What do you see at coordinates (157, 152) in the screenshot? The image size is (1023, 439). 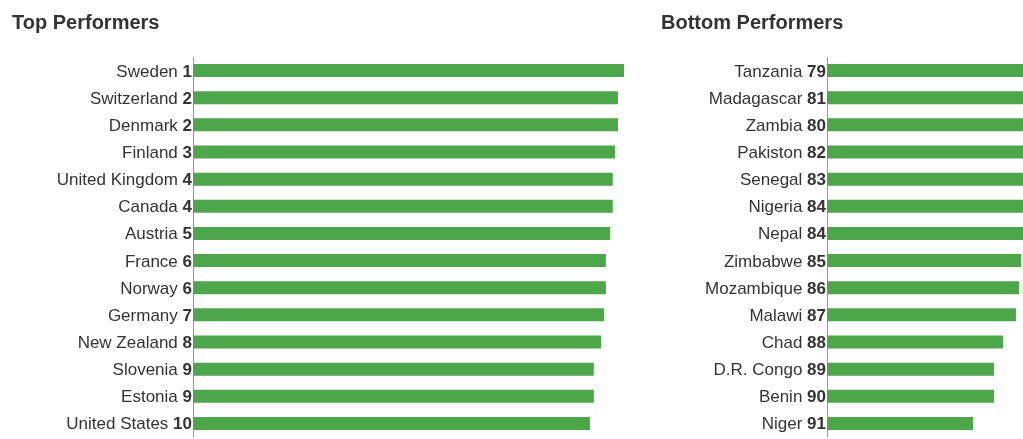 I see `y-tick-label: Finland 3` at bounding box center [157, 152].